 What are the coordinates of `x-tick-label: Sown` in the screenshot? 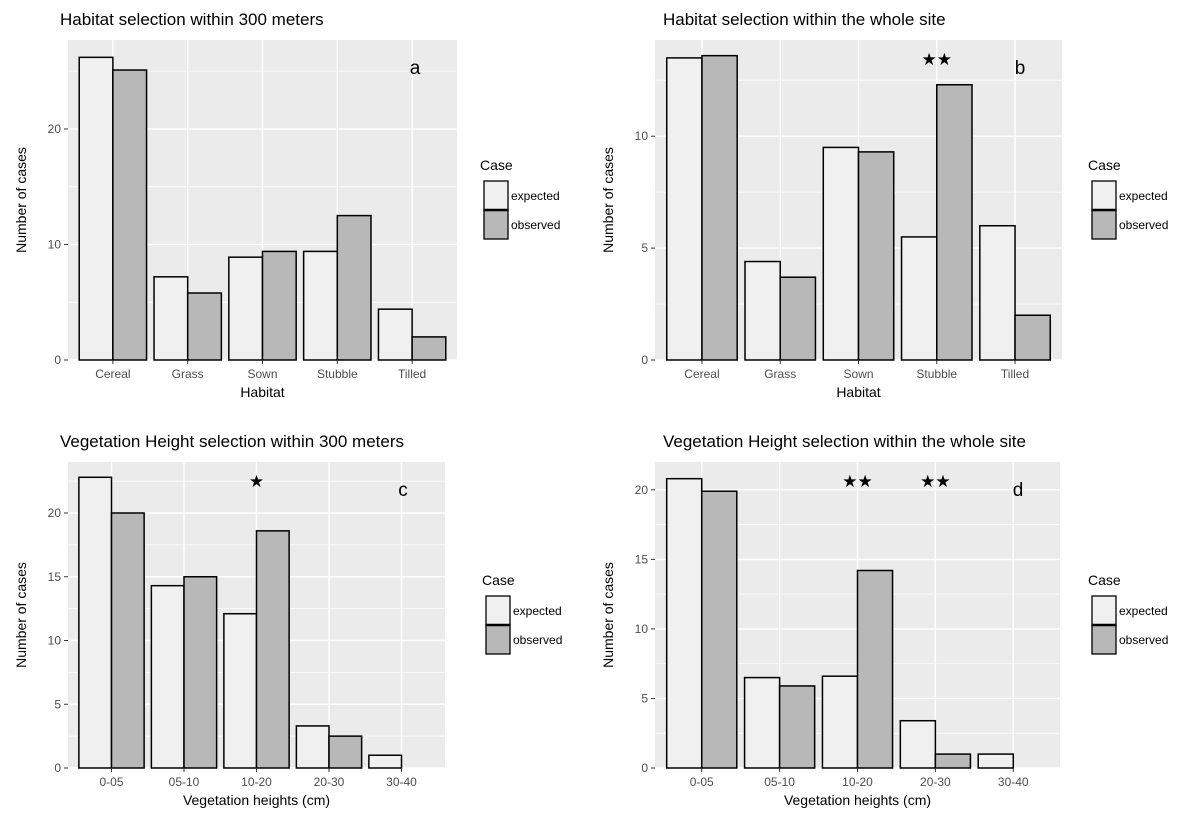 It's located at (262, 374).